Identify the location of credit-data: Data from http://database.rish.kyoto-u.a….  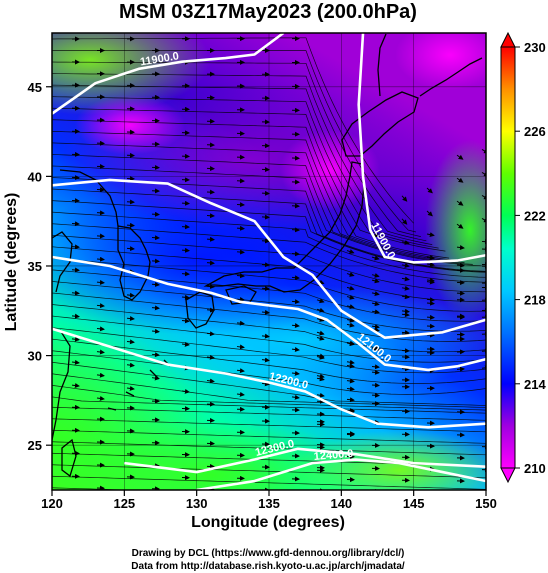
(268, 566).